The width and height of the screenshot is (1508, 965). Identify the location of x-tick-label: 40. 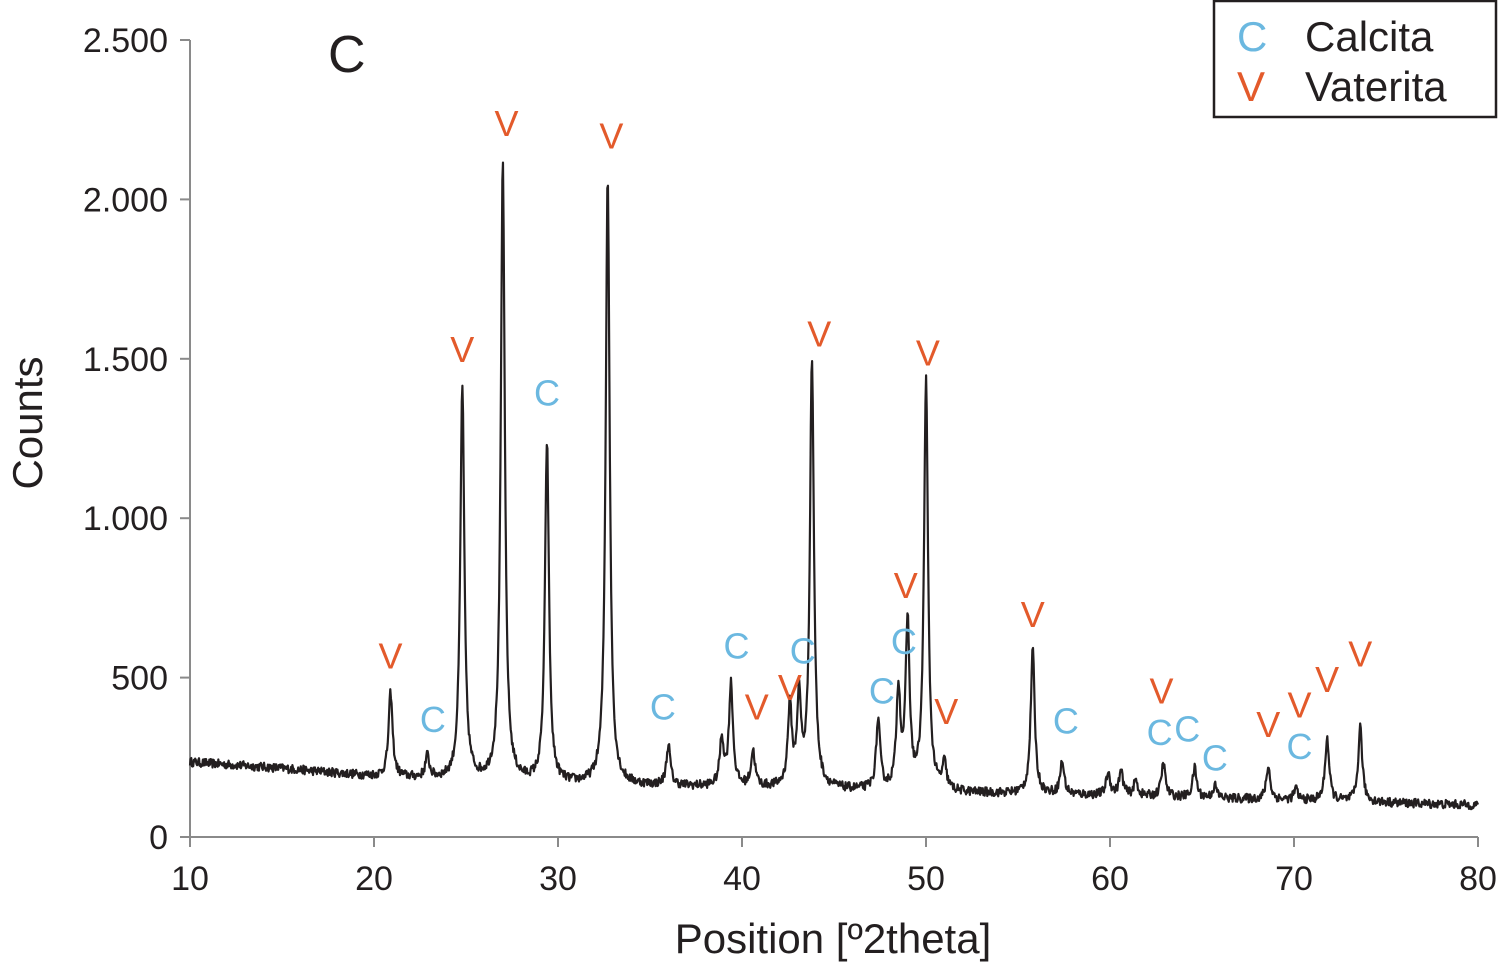
(742, 879).